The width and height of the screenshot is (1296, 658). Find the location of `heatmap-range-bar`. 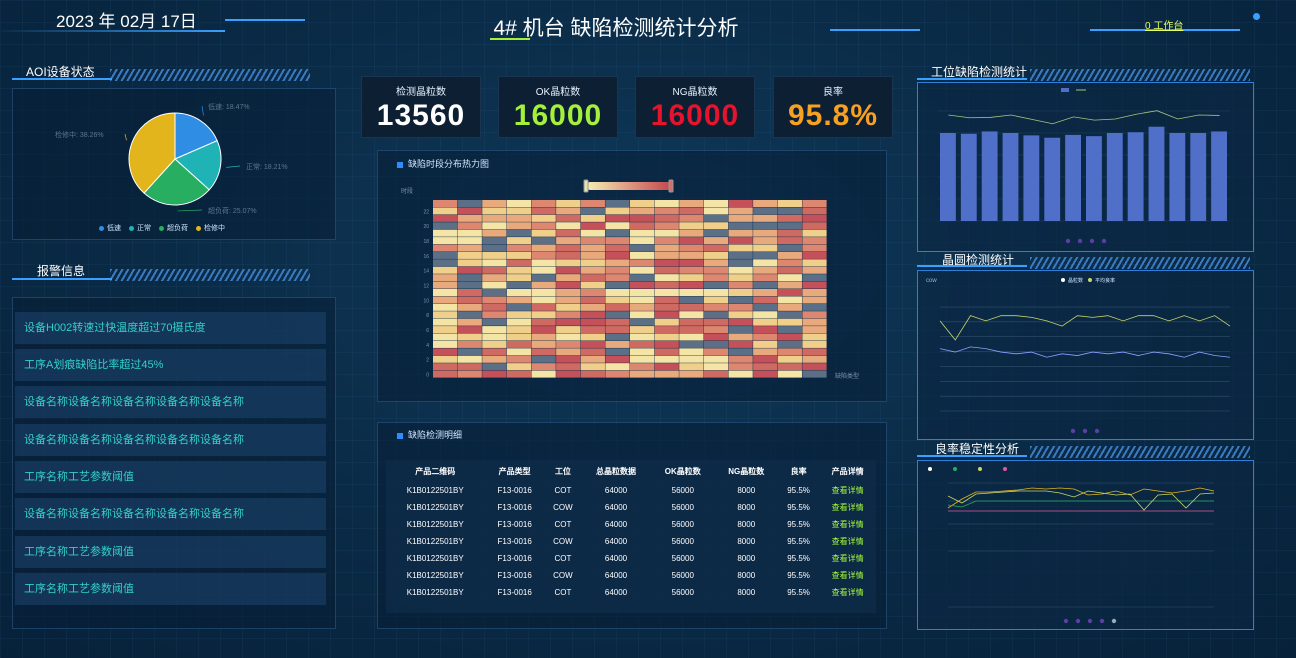

heatmap-range-bar is located at coordinates (629, 186).